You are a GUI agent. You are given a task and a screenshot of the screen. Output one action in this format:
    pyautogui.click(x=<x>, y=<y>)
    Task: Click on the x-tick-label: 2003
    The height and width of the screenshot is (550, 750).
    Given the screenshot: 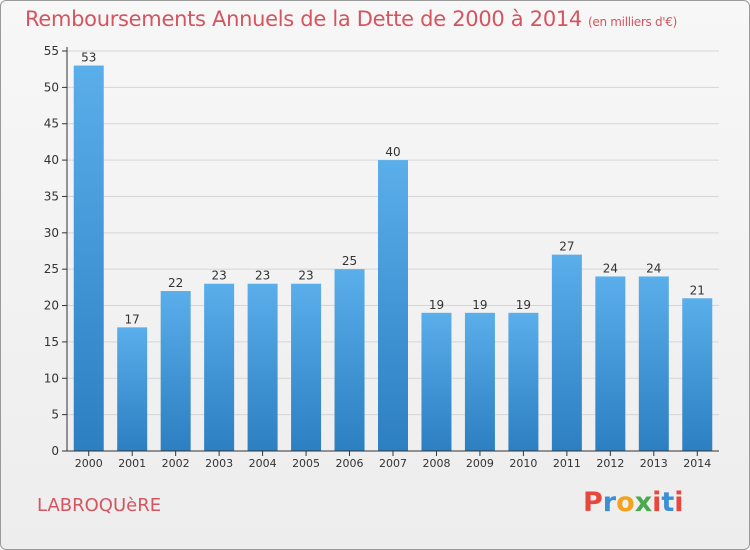 What is the action you would take?
    pyautogui.click(x=219, y=463)
    